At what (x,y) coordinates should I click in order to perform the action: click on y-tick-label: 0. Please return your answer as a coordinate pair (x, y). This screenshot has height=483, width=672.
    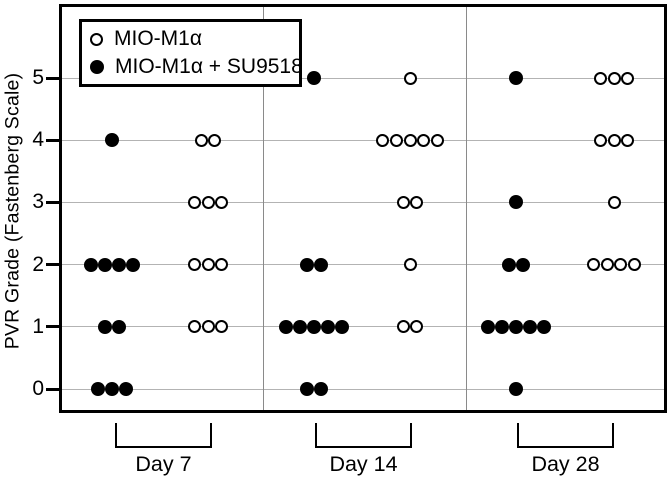
    Looking at the image, I should click on (38, 388).